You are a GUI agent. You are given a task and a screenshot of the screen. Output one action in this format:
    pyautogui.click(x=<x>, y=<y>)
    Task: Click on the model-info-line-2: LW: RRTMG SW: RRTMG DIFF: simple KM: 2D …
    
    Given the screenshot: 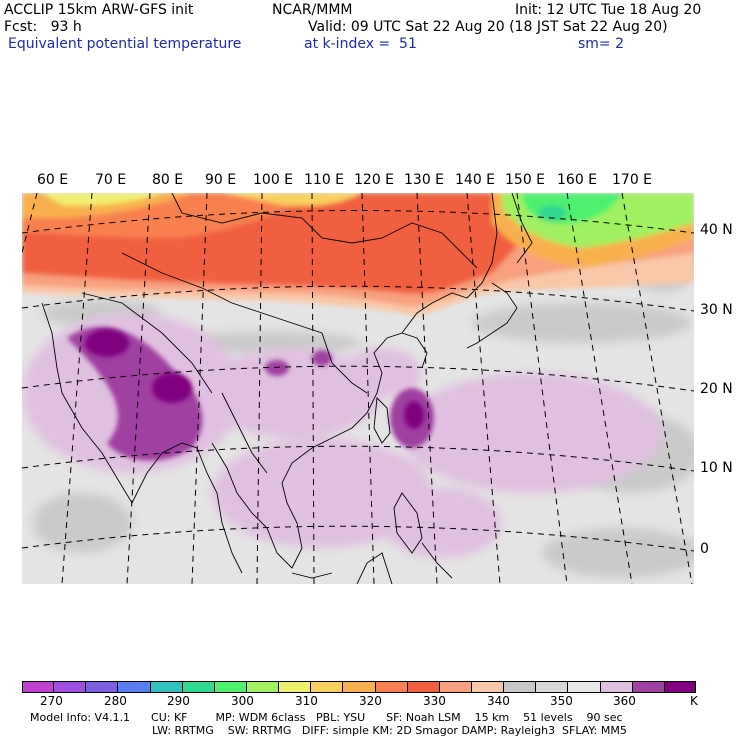 What is the action you would take?
    pyautogui.click(x=389, y=730)
    